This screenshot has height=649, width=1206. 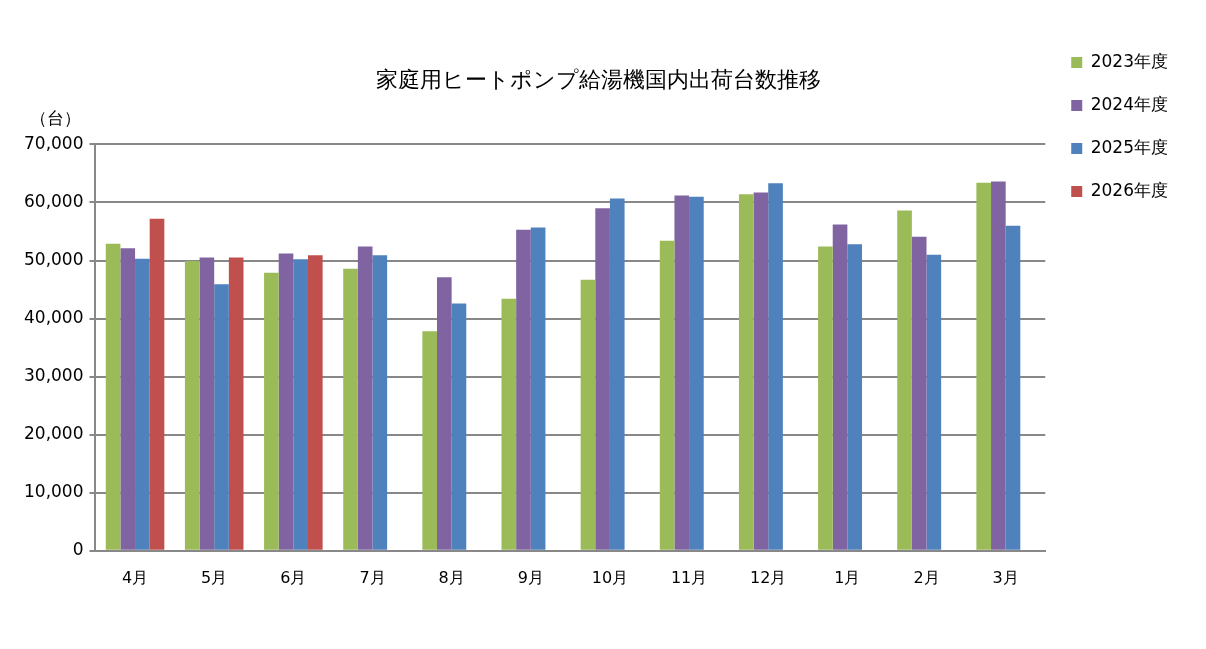 I want to click on x-tick-label: 5月, so click(x=214, y=577).